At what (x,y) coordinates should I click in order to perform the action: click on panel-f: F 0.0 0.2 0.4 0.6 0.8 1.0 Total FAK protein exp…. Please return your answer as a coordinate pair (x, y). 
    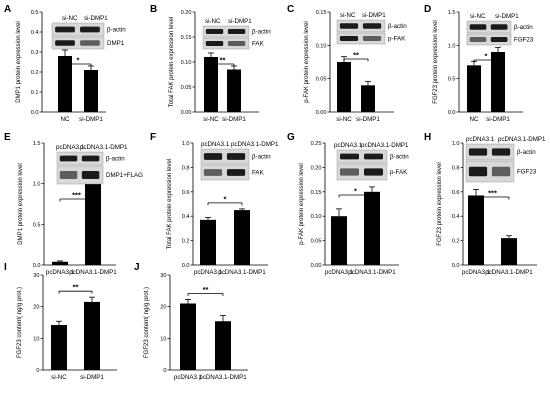
    Looking at the image, I should click on (214, 204).